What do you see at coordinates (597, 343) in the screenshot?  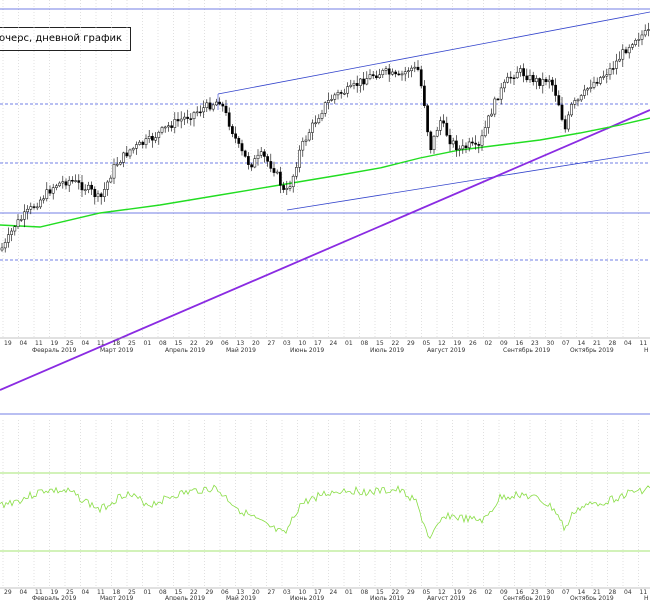 I see `date-tick-label: 21` at bounding box center [597, 343].